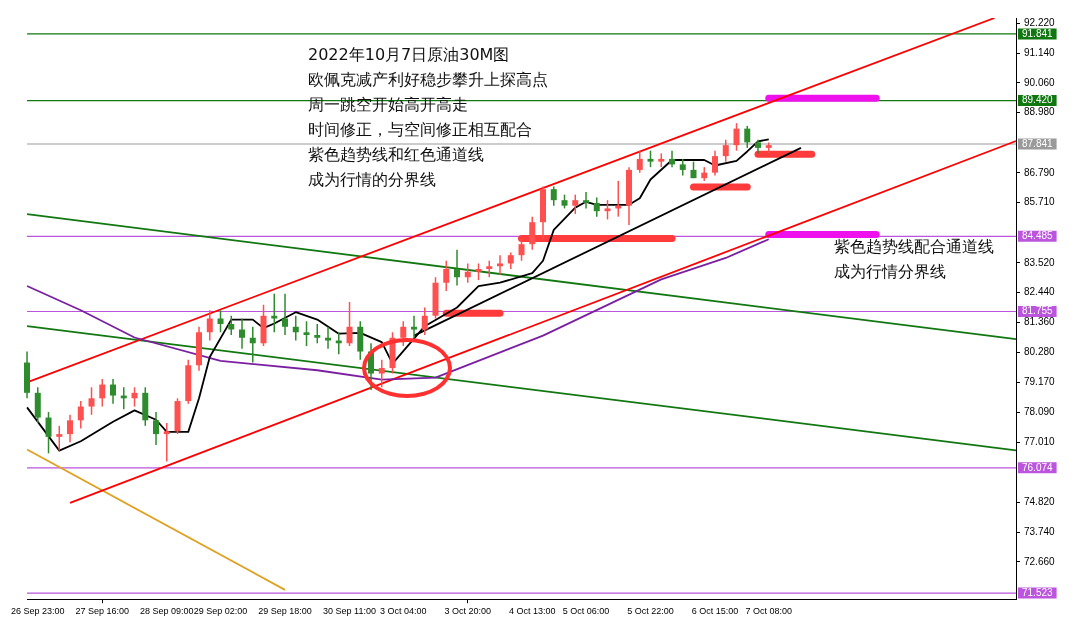  What do you see at coordinates (428, 80) in the screenshot?
I see `annotation: 欧佩克减产利好稳步攀升上探高点` at bounding box center [428, 80].